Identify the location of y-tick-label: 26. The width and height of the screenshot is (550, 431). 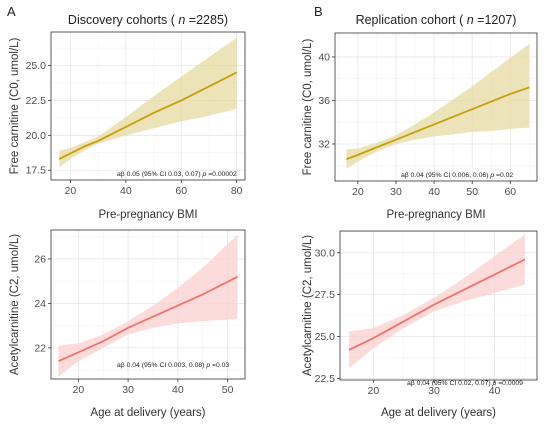
(40, 259).